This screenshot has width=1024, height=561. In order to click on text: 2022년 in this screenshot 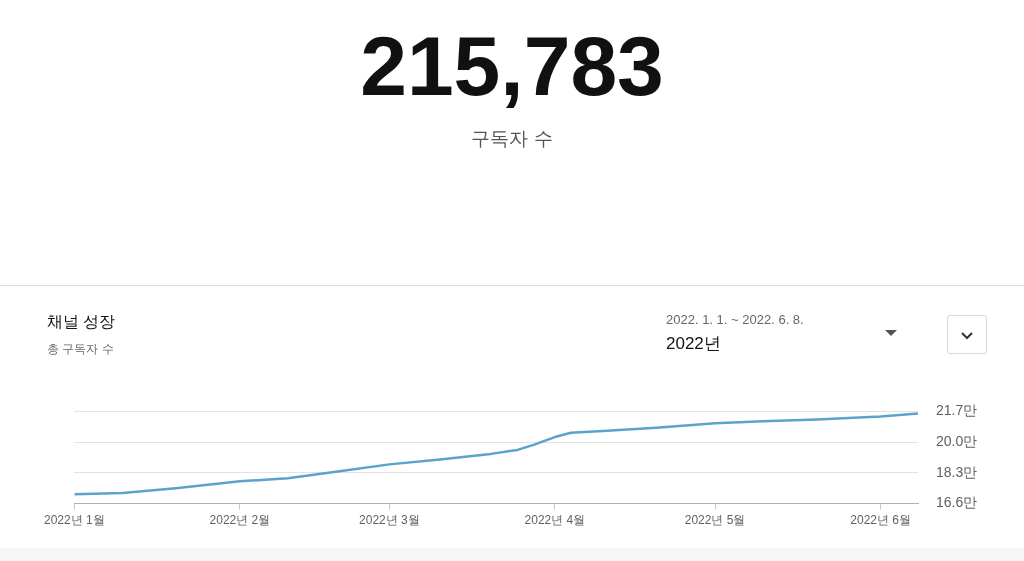, I will do `click(693, 344)`.